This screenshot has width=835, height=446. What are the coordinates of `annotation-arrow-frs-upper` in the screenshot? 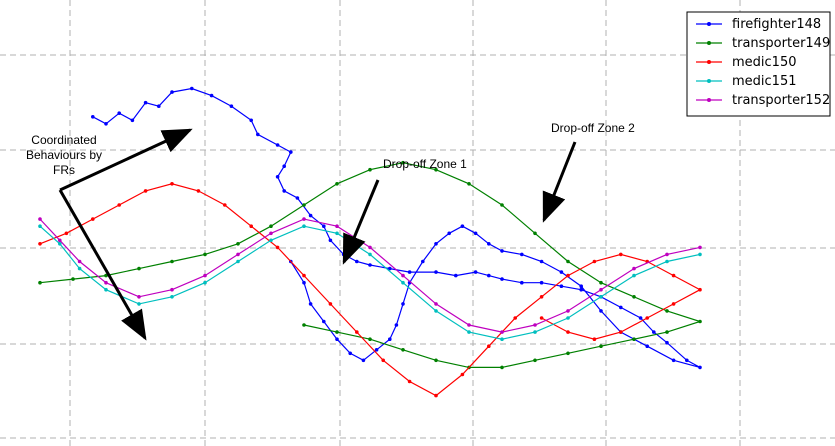 It's located at (126, 160).